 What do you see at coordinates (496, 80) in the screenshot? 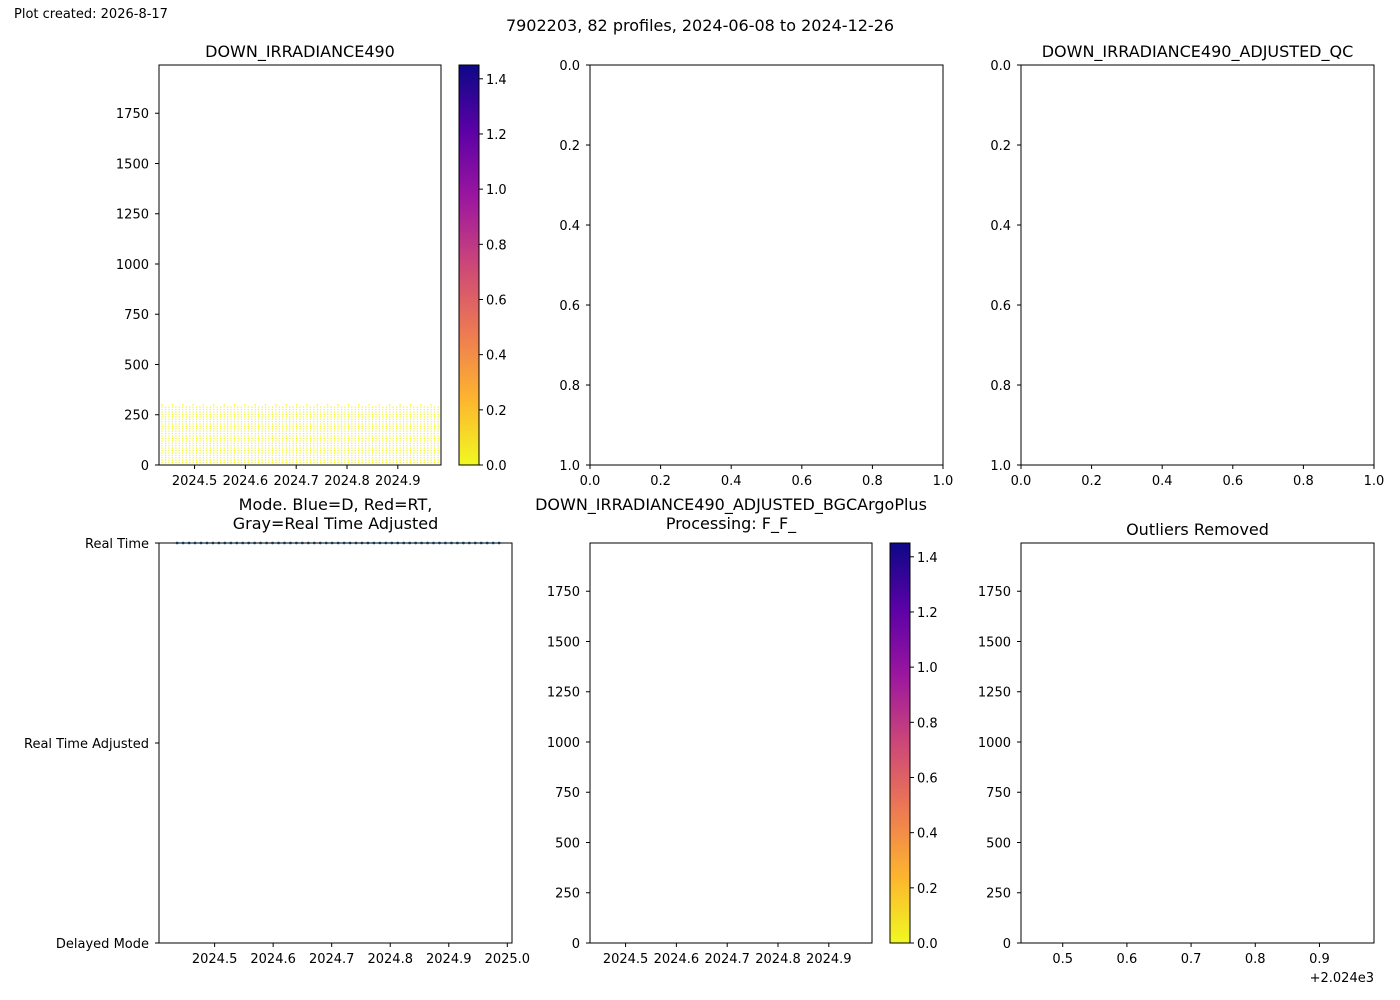
I see `colorbar-tick-label: 1.4` at bounding box center [496, 80].